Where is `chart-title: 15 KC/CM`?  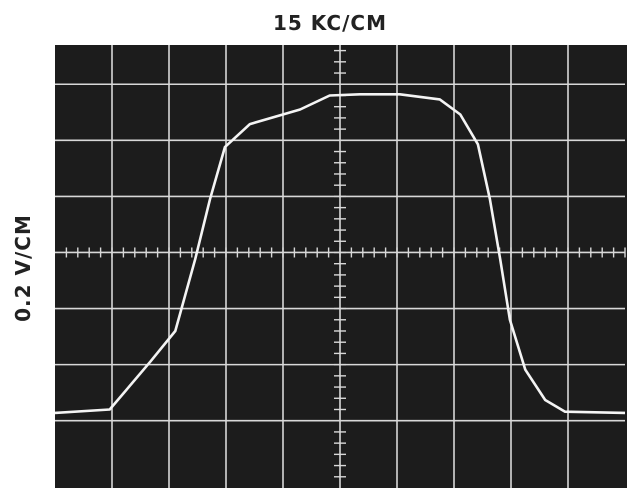 chart-title: 15 KC/CM is located at coordinates (330, 23).